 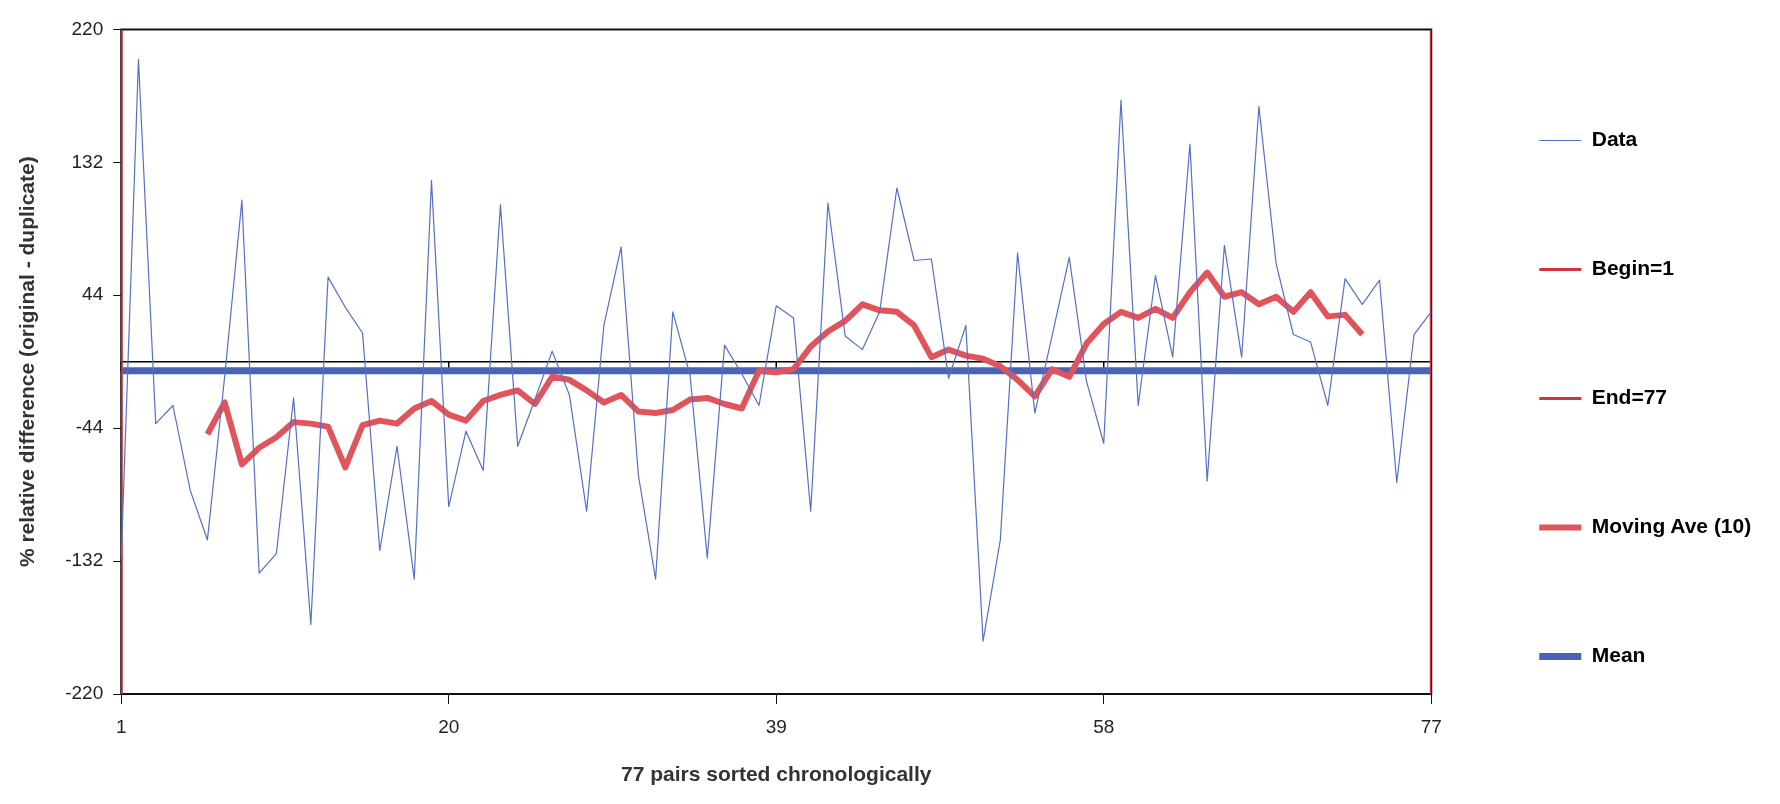 What do you see at coordinates (776, 726) in the screenshot?
I see `x-tick-label: 39` at bounding box center [776, 726].